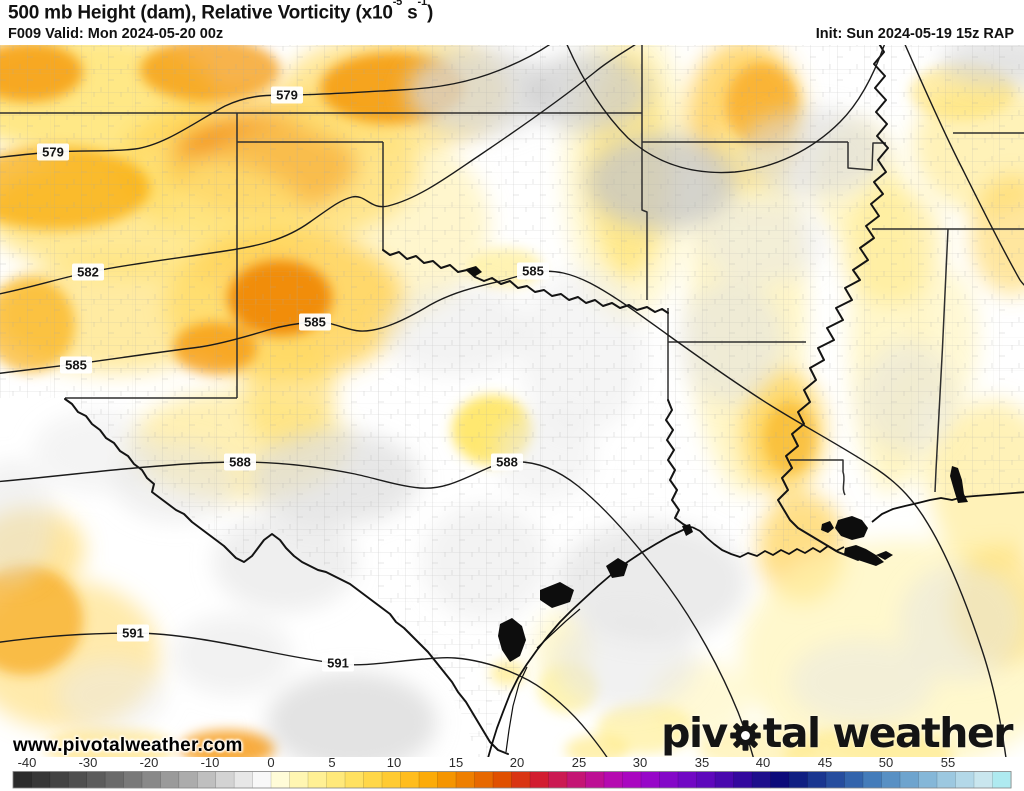  I want to click on colorbar-tick-label: 50, so click(886, 762).